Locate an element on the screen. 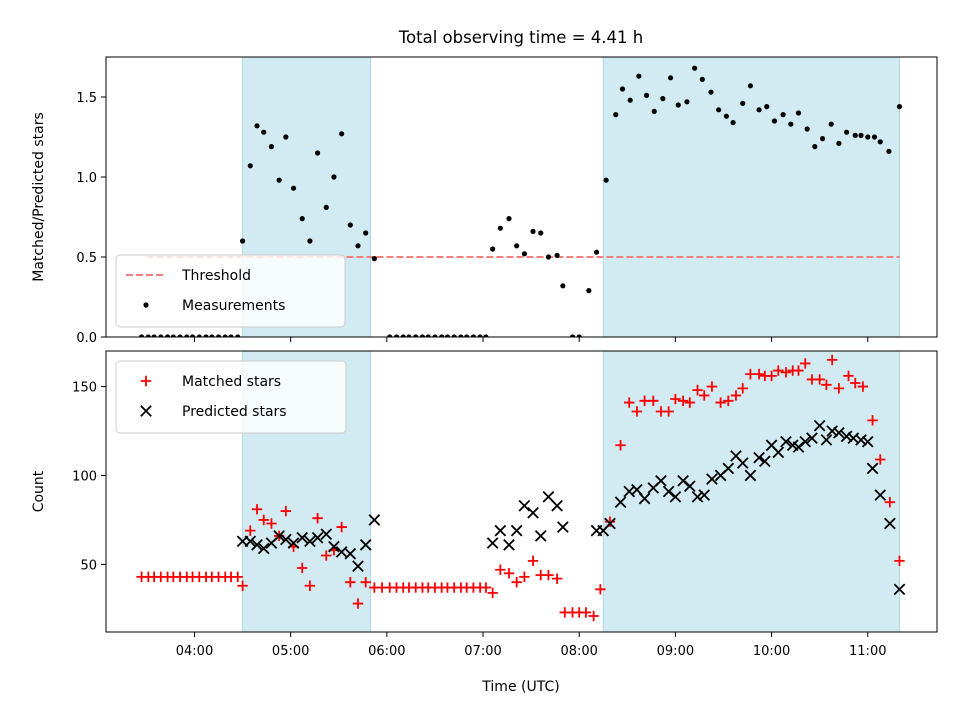 The image size is (960, 720). x-tick-label: 05:00 is located at coordinates (290, 651).